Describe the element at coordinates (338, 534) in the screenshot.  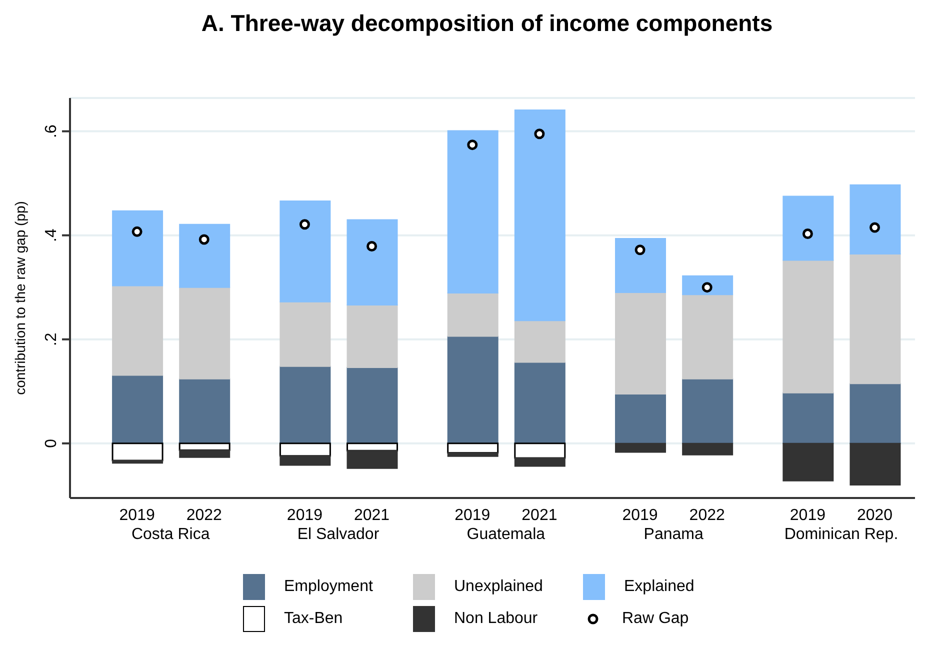
I see `text: El Salvador` at that location.